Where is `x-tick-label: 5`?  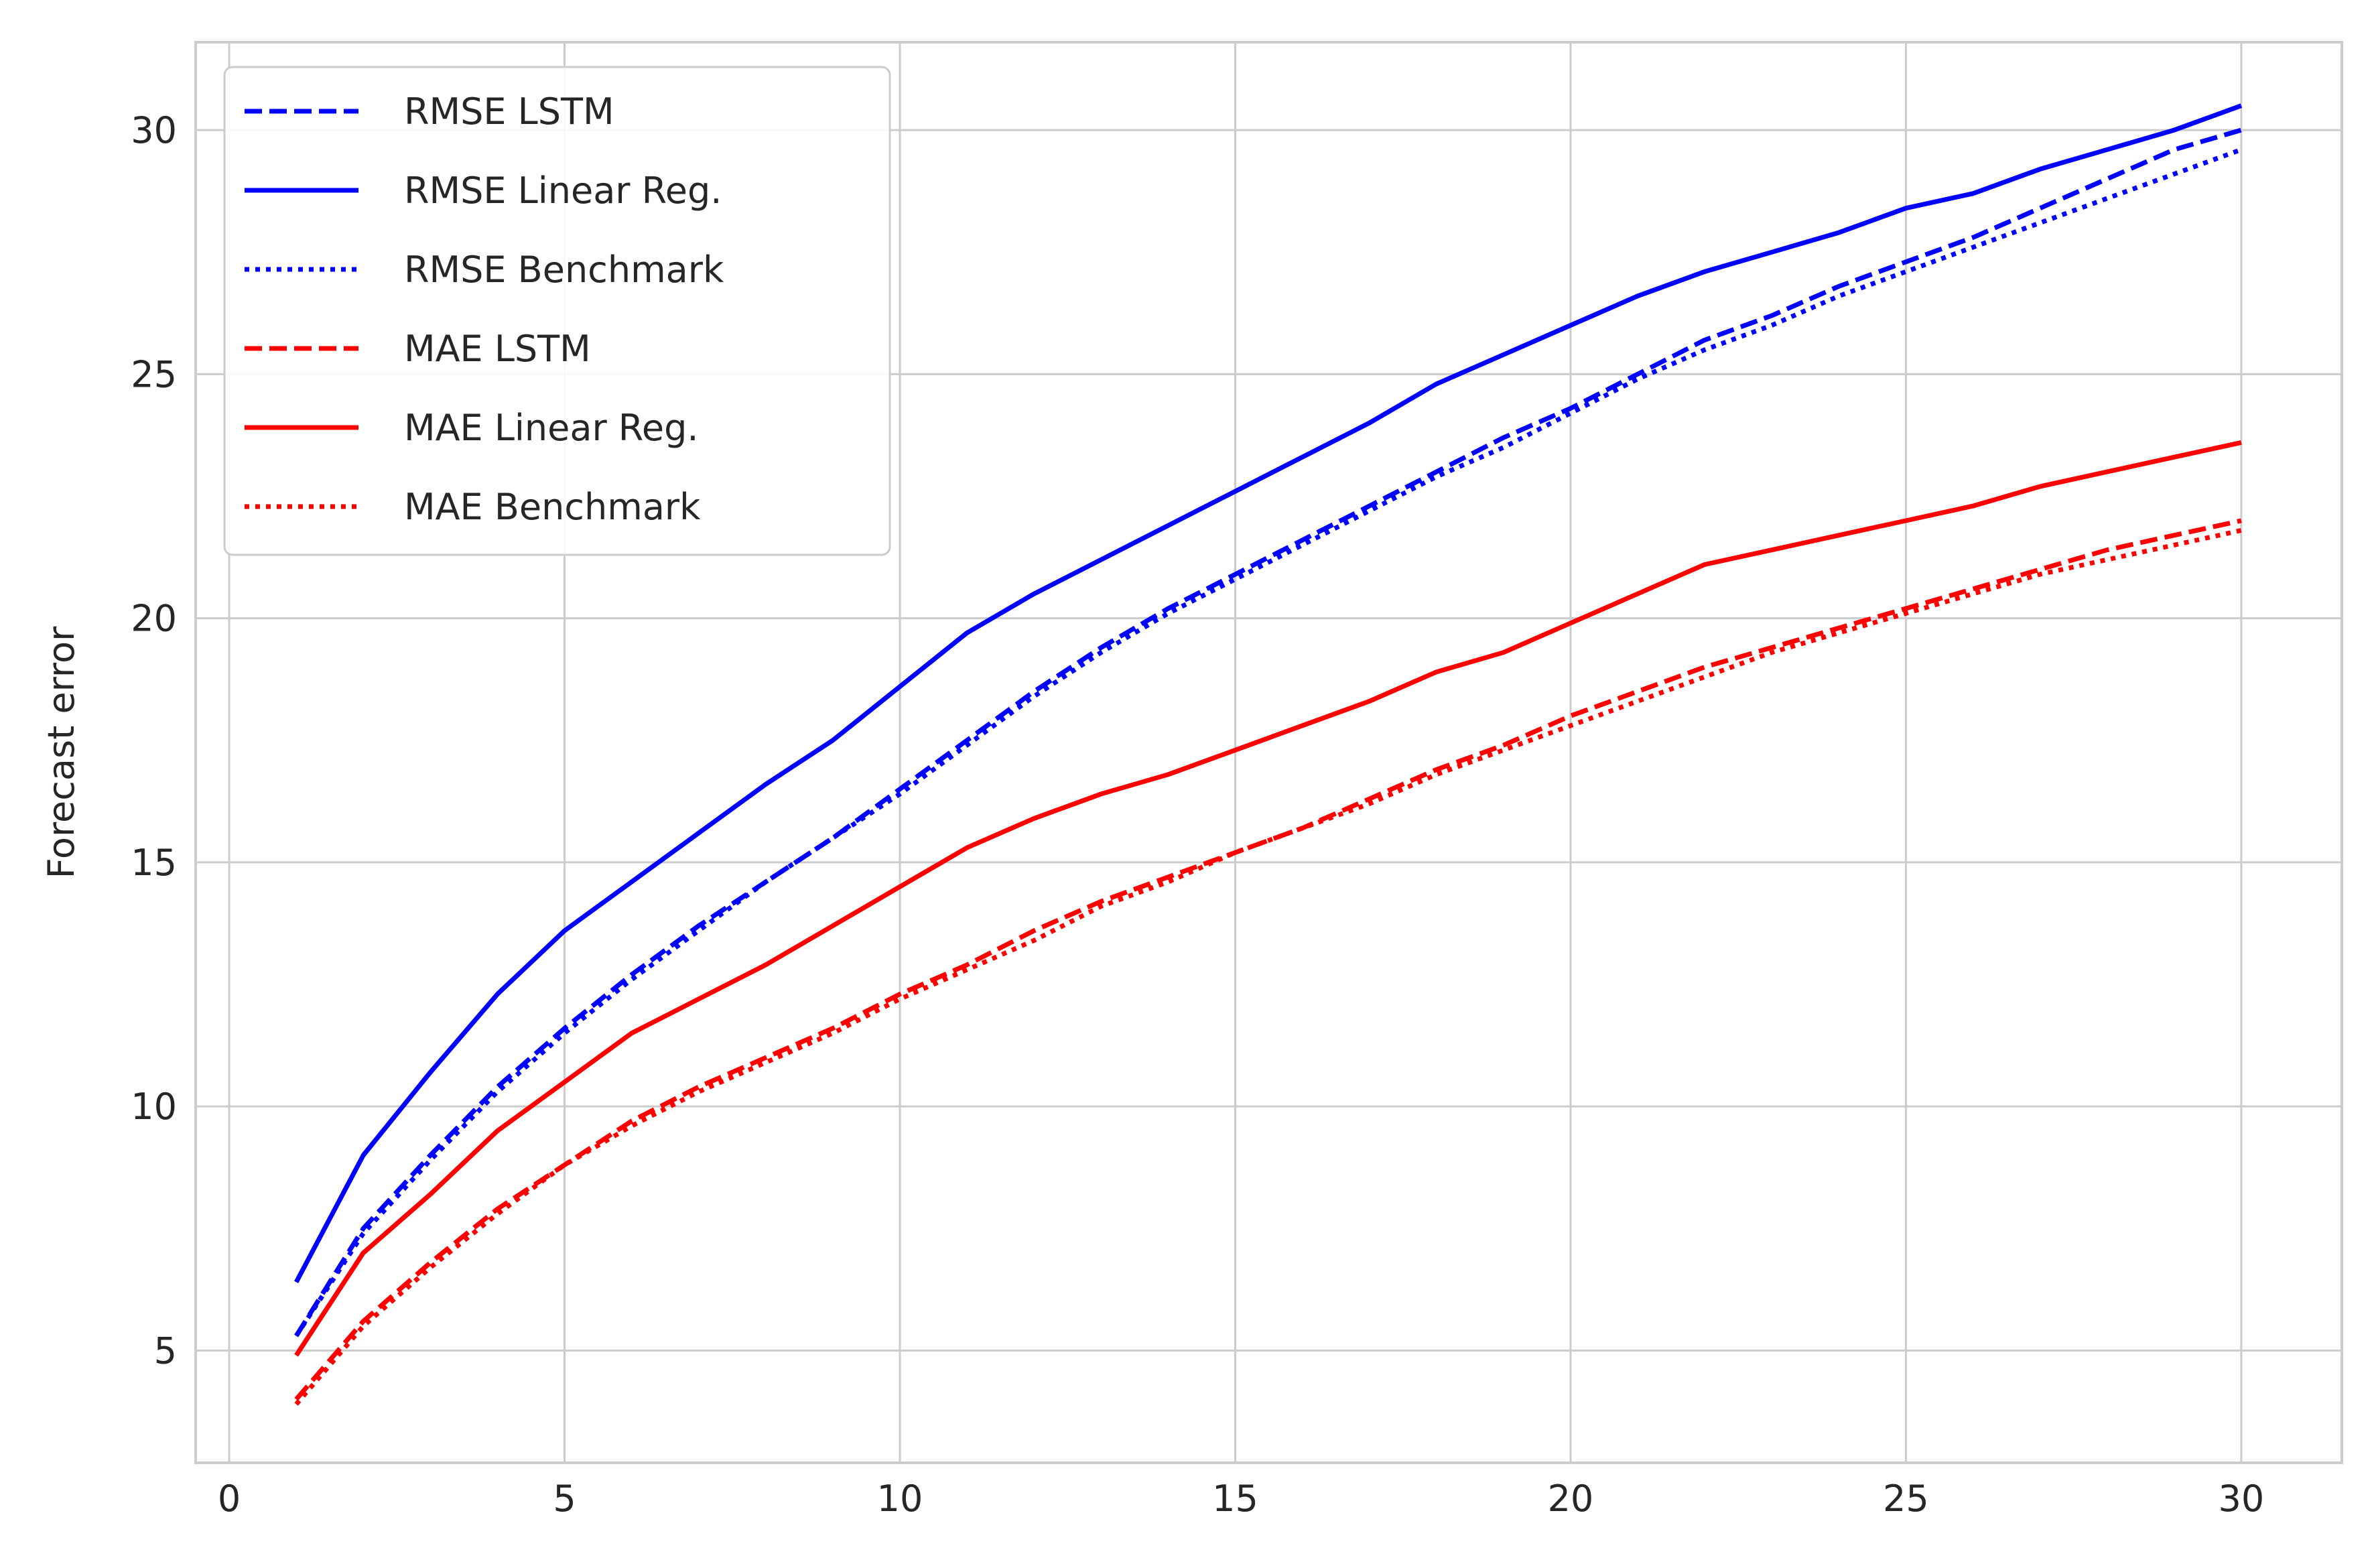
x-tick-label: 5 is located at coordinates (564, 1499).